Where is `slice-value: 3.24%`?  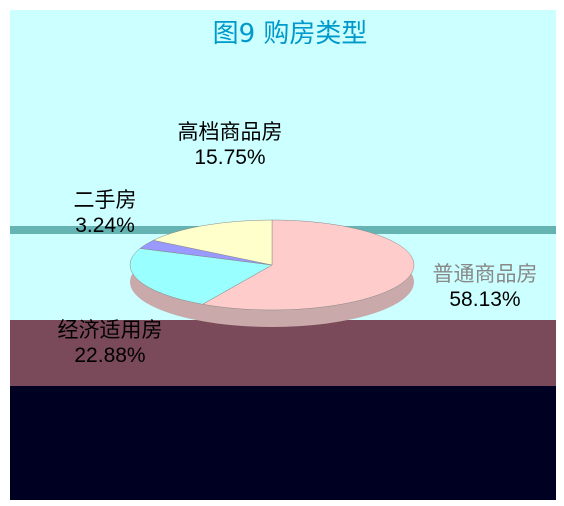
slice-value: 3.24% is located at coordinates (105, 225).